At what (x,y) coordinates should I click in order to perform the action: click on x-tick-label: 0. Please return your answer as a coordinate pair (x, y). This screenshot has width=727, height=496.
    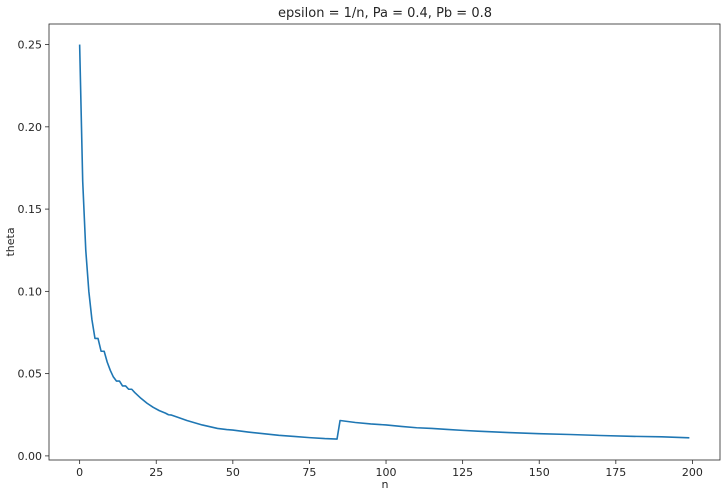
    Looking at the image, I should click on (79, 472).